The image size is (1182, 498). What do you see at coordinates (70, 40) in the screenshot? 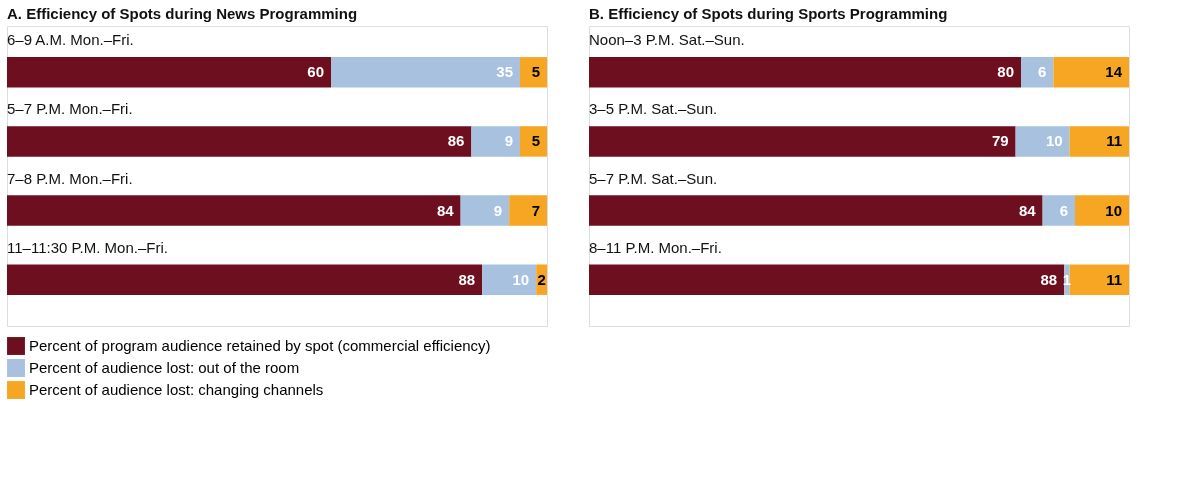
I see `category-label: 6–9 A.M. Mon.–Fri.` at bounding box center [70, 40].